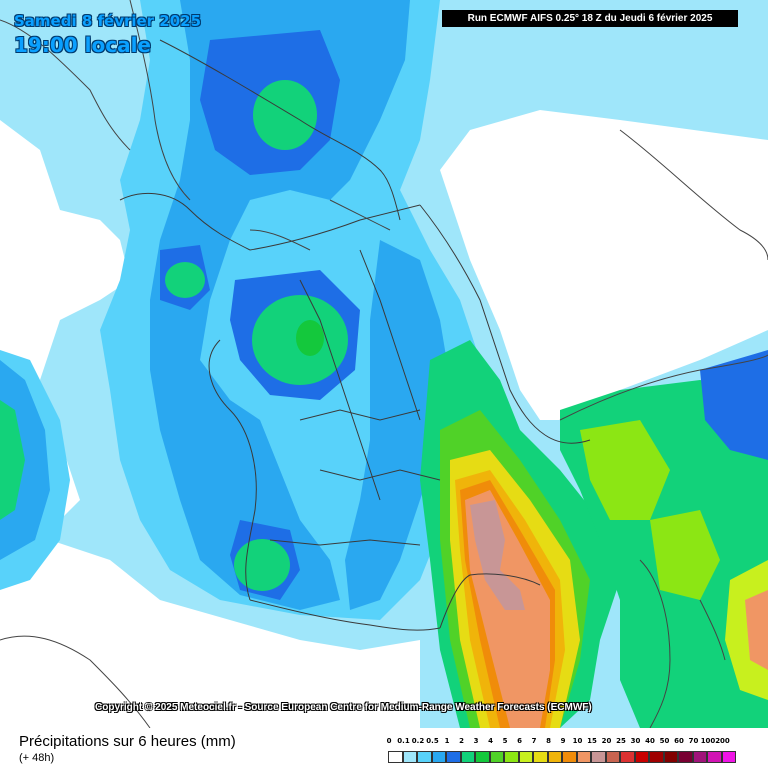  Describe the element at coordinates (756, 630) in the screenshot. I see `precip-band-orange-east` at that location.